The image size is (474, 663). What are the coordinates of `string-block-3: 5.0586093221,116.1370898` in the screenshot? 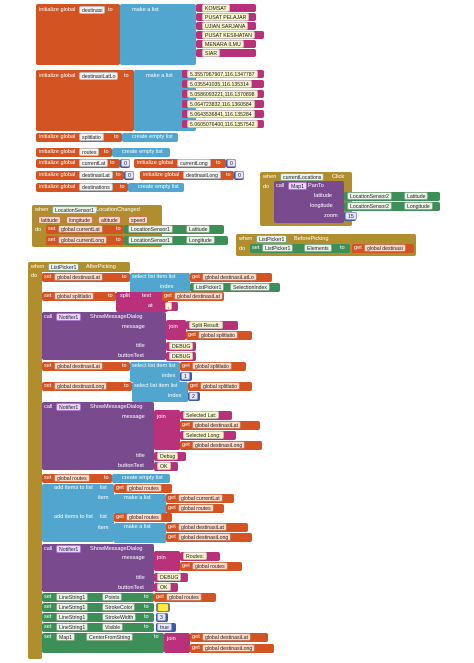 It's located at (223, 94).